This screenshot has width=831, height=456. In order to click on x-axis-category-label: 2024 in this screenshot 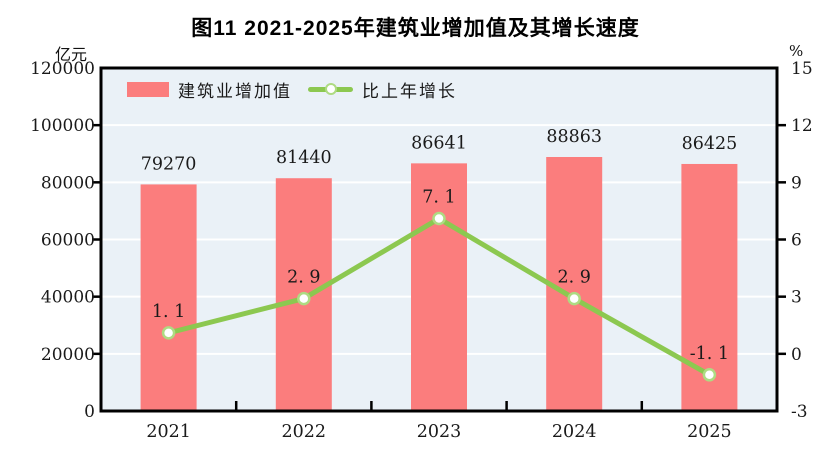, I will do `click(574, 432)`.